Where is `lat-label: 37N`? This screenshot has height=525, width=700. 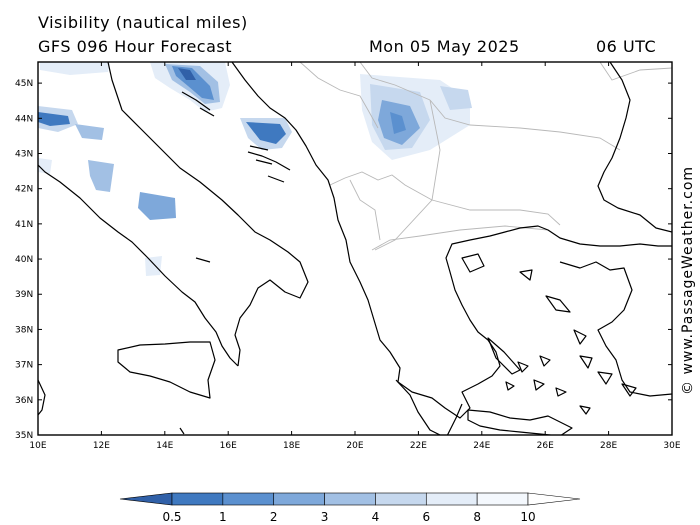
lat-label: 37N is located at coordinates (24, 366).